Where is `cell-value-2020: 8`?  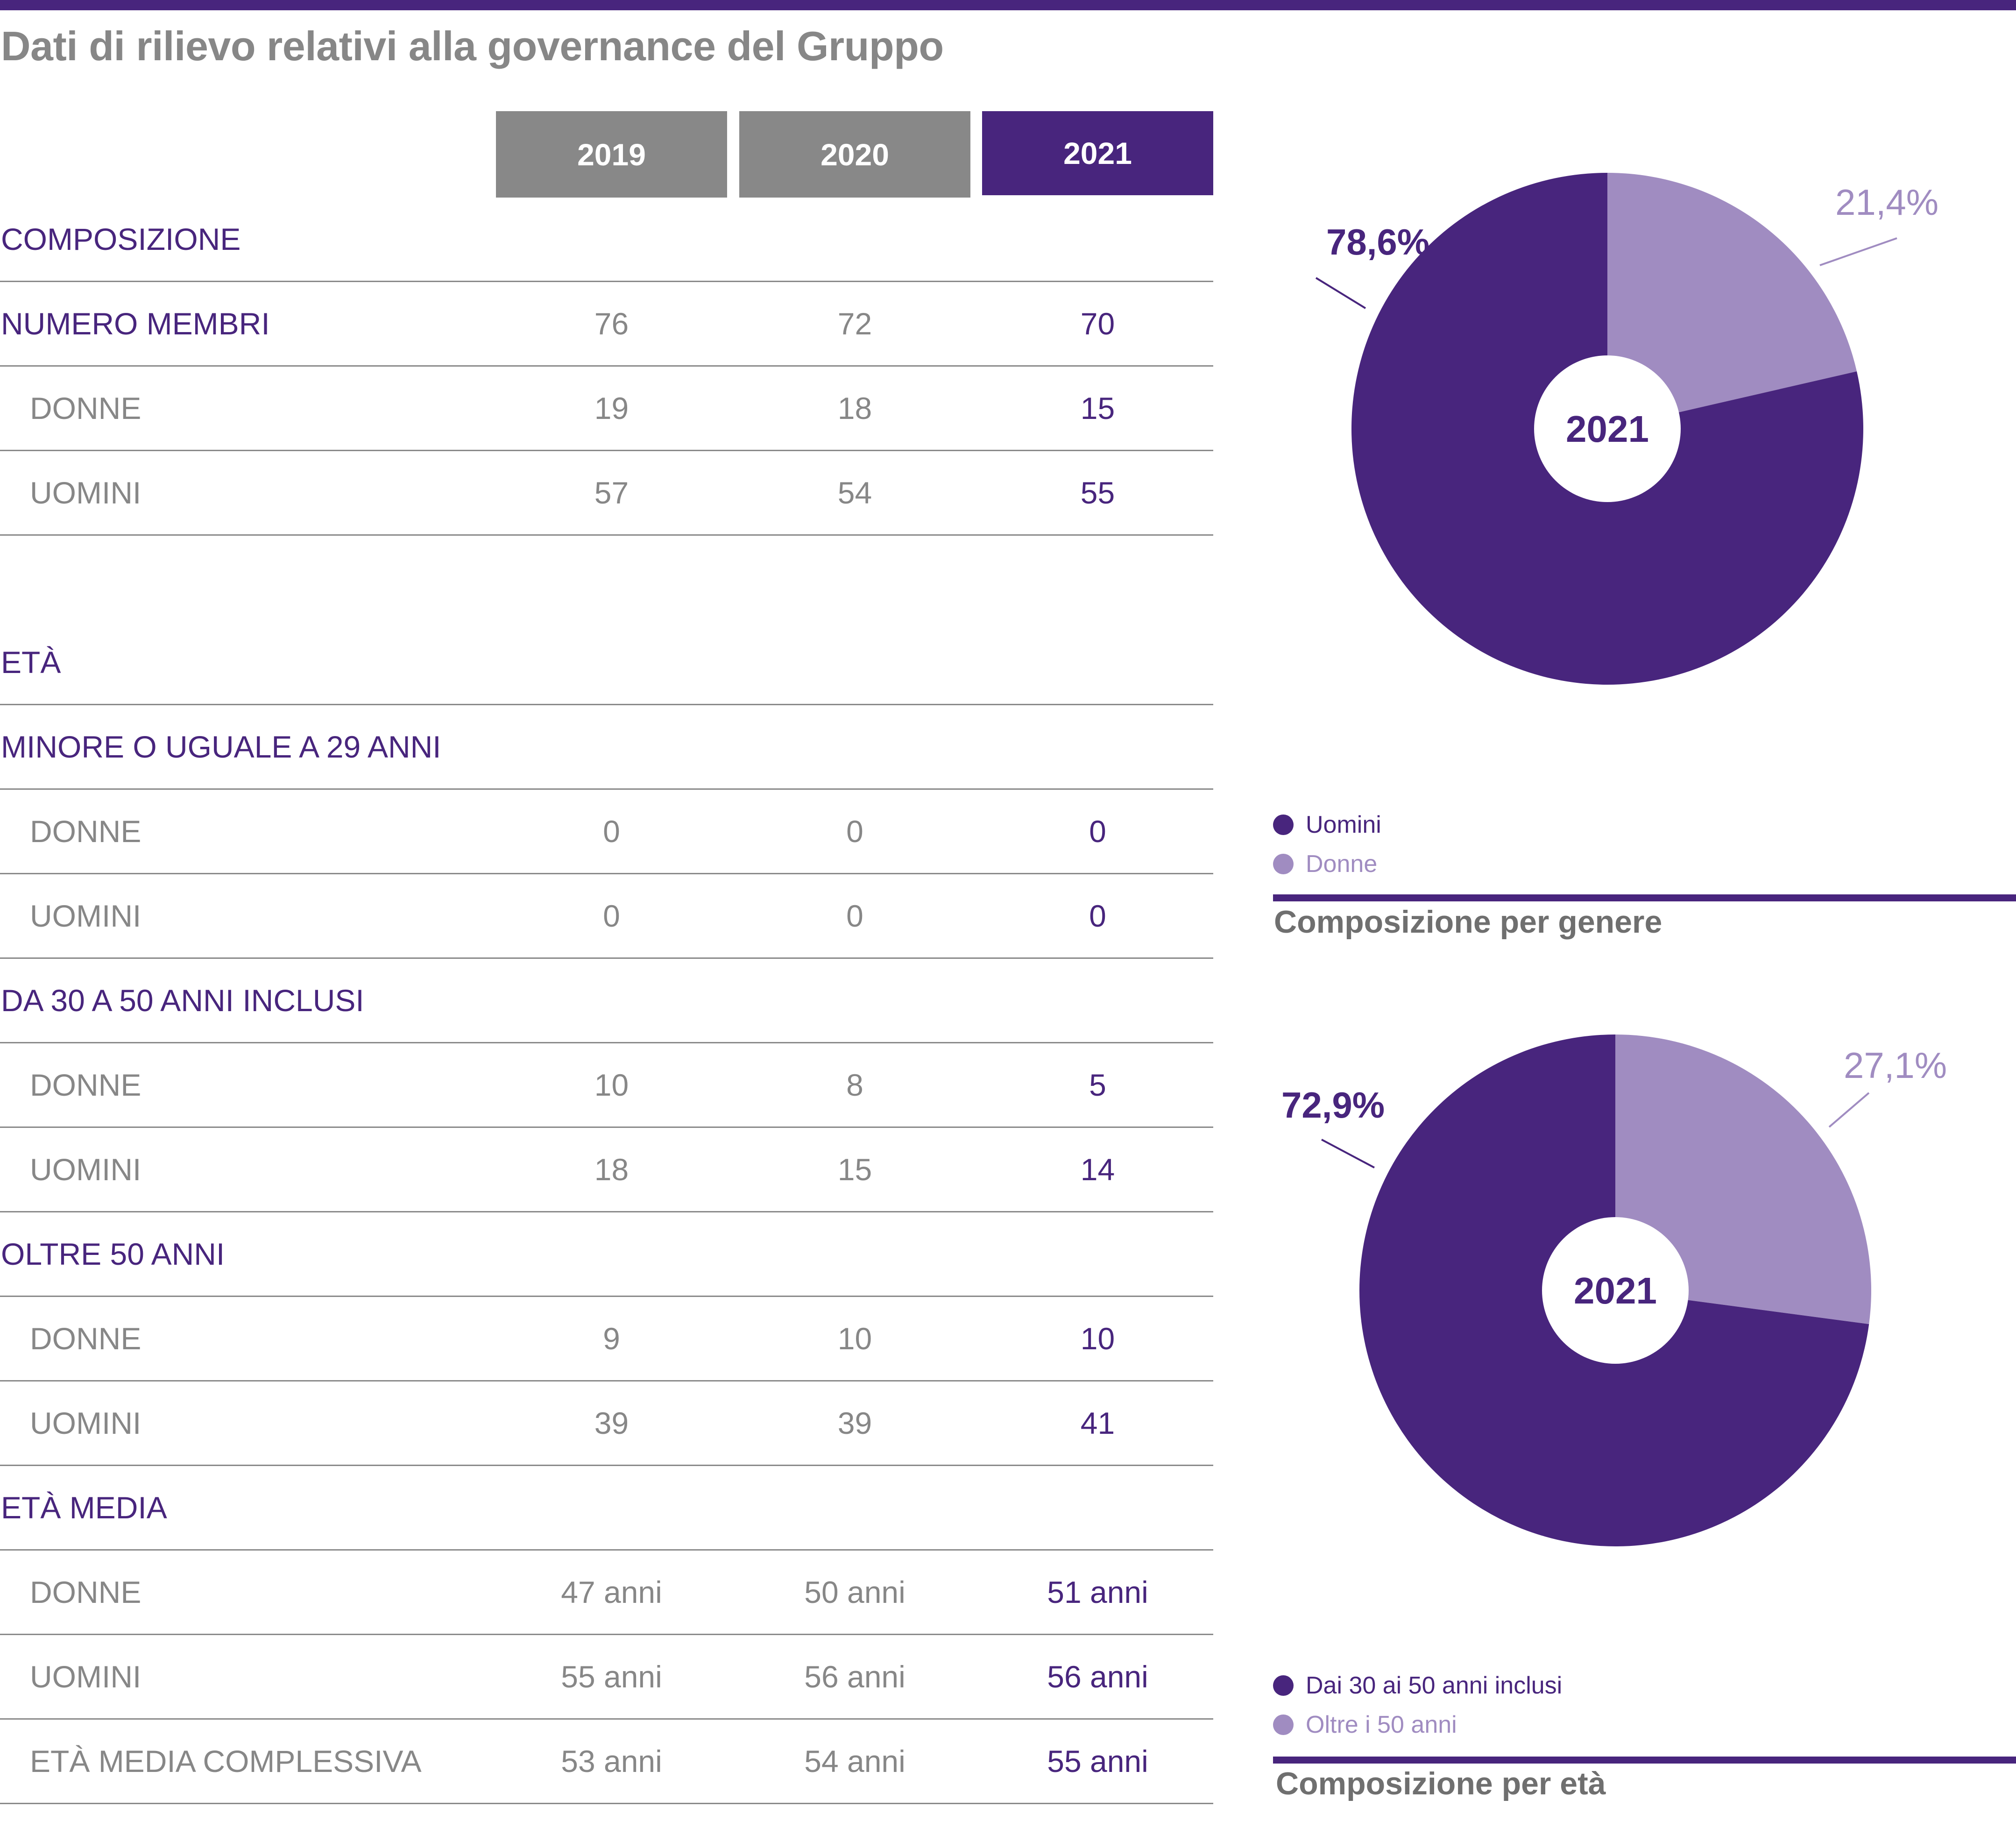
cell-value-2020: 8 is located at coordinates (854, 1085).